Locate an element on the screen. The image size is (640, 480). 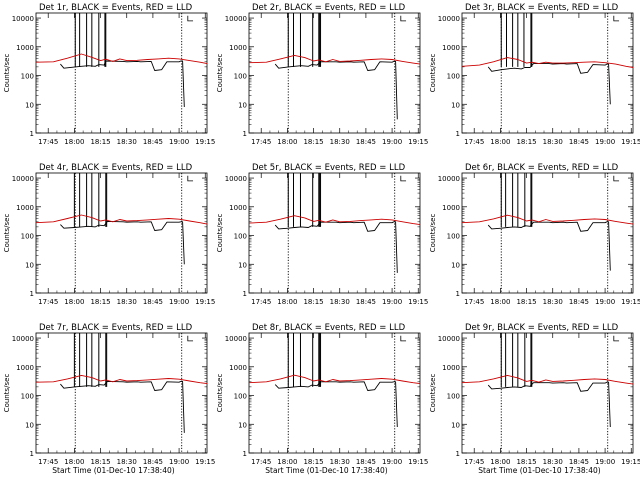
panel-title: Det 4r, BLACK = Events, RED = LLD is located at coordinates (116, 168).